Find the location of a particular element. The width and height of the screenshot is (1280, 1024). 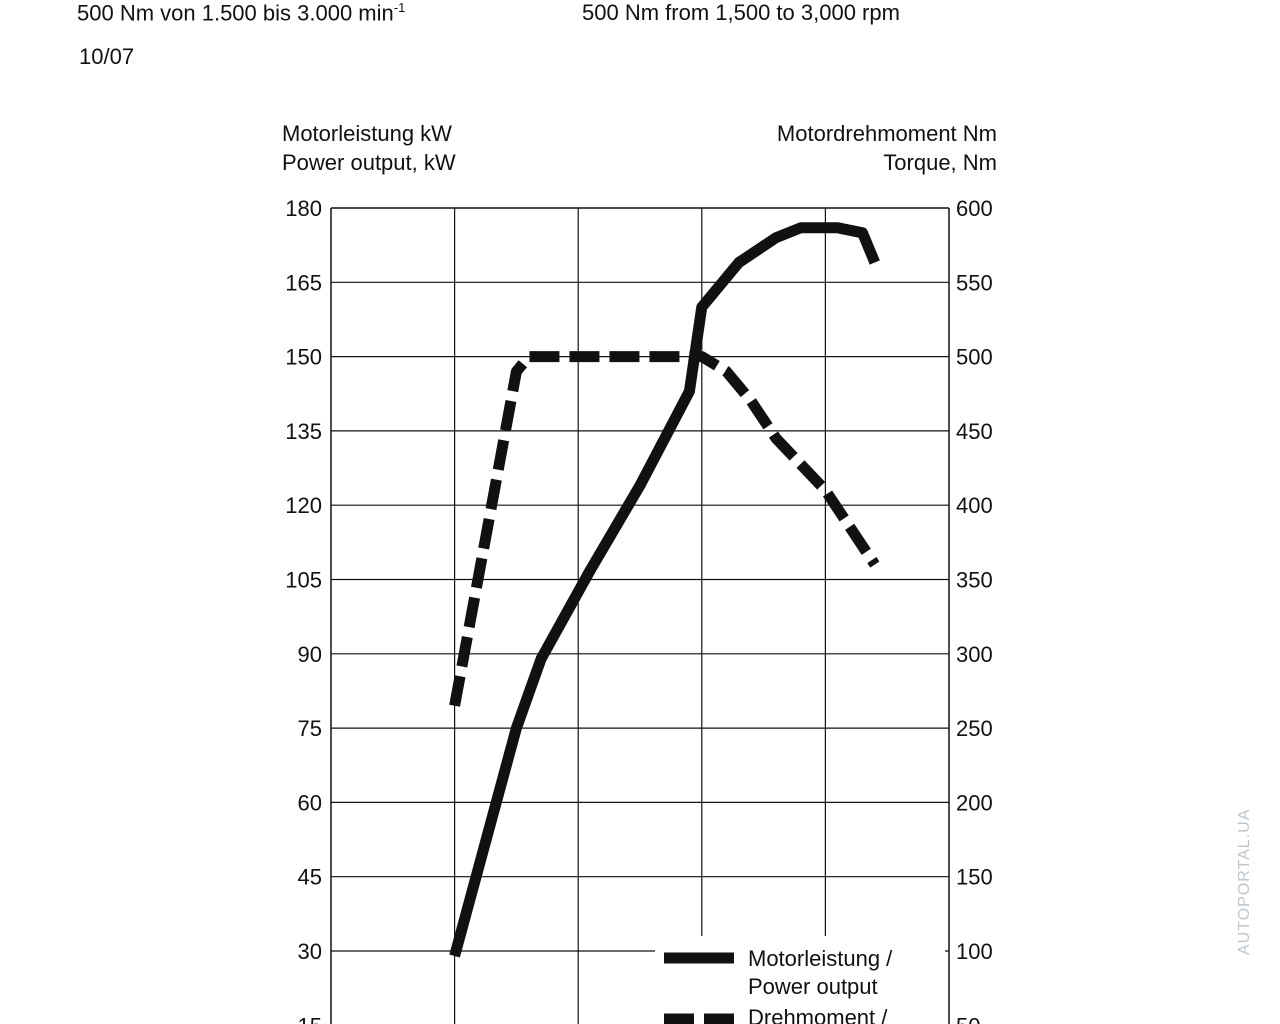

legend-label-power-line2: Power output is located at coordinates (813, 986).